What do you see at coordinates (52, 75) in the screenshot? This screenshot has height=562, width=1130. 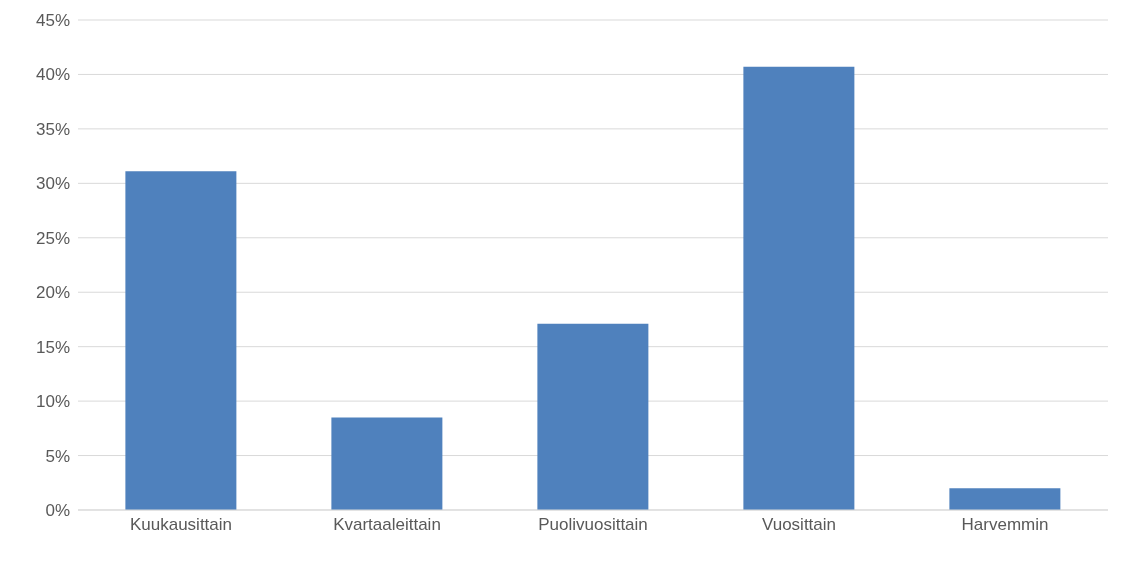 I see `y-tick-label: 40%` at bounding box center [52, 75].